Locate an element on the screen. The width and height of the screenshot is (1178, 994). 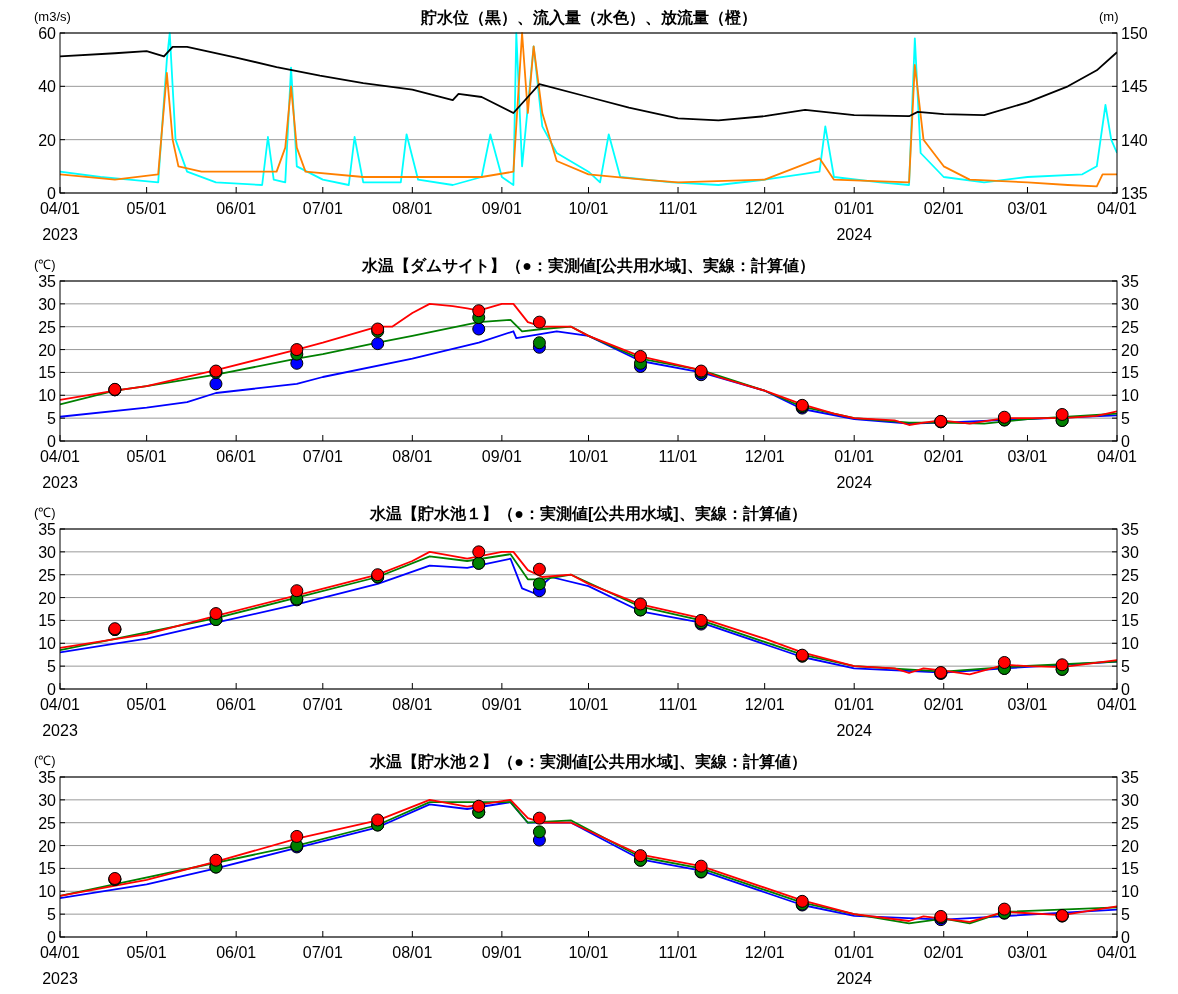
y-tick-label: 40 is located at coordinates (47, 87).